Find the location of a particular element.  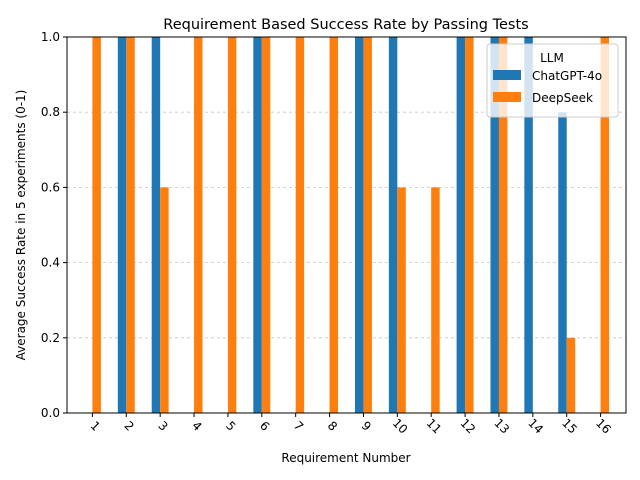

y-ticks: 0.0 0.2 0.4 0.6 0.8 1.0 is located at coordinates (54, 225).